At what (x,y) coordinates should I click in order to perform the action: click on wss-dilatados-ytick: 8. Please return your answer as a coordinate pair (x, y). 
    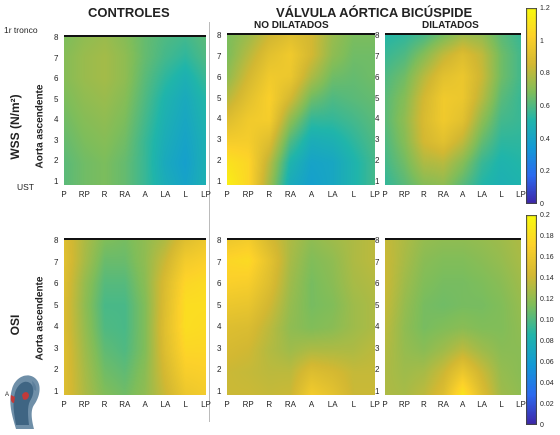
    Looking at the image, I should click on (377, 35).